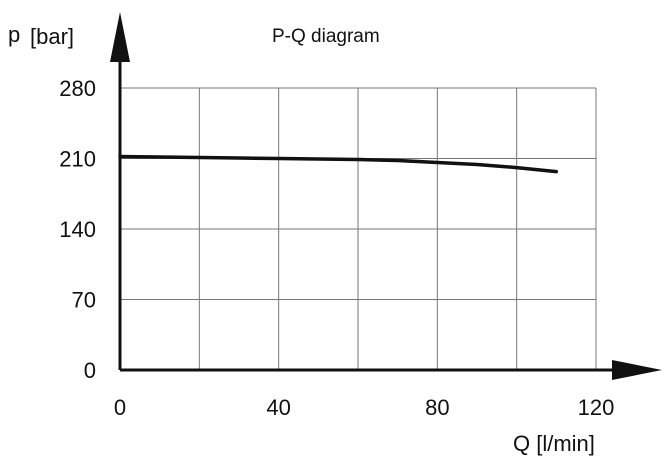 Image resolution: width=666 pixels, height=466 pixels. Describe the element at coordinates (437, 407) in the screenshot. I see `x-tick-label: 80` at that location.